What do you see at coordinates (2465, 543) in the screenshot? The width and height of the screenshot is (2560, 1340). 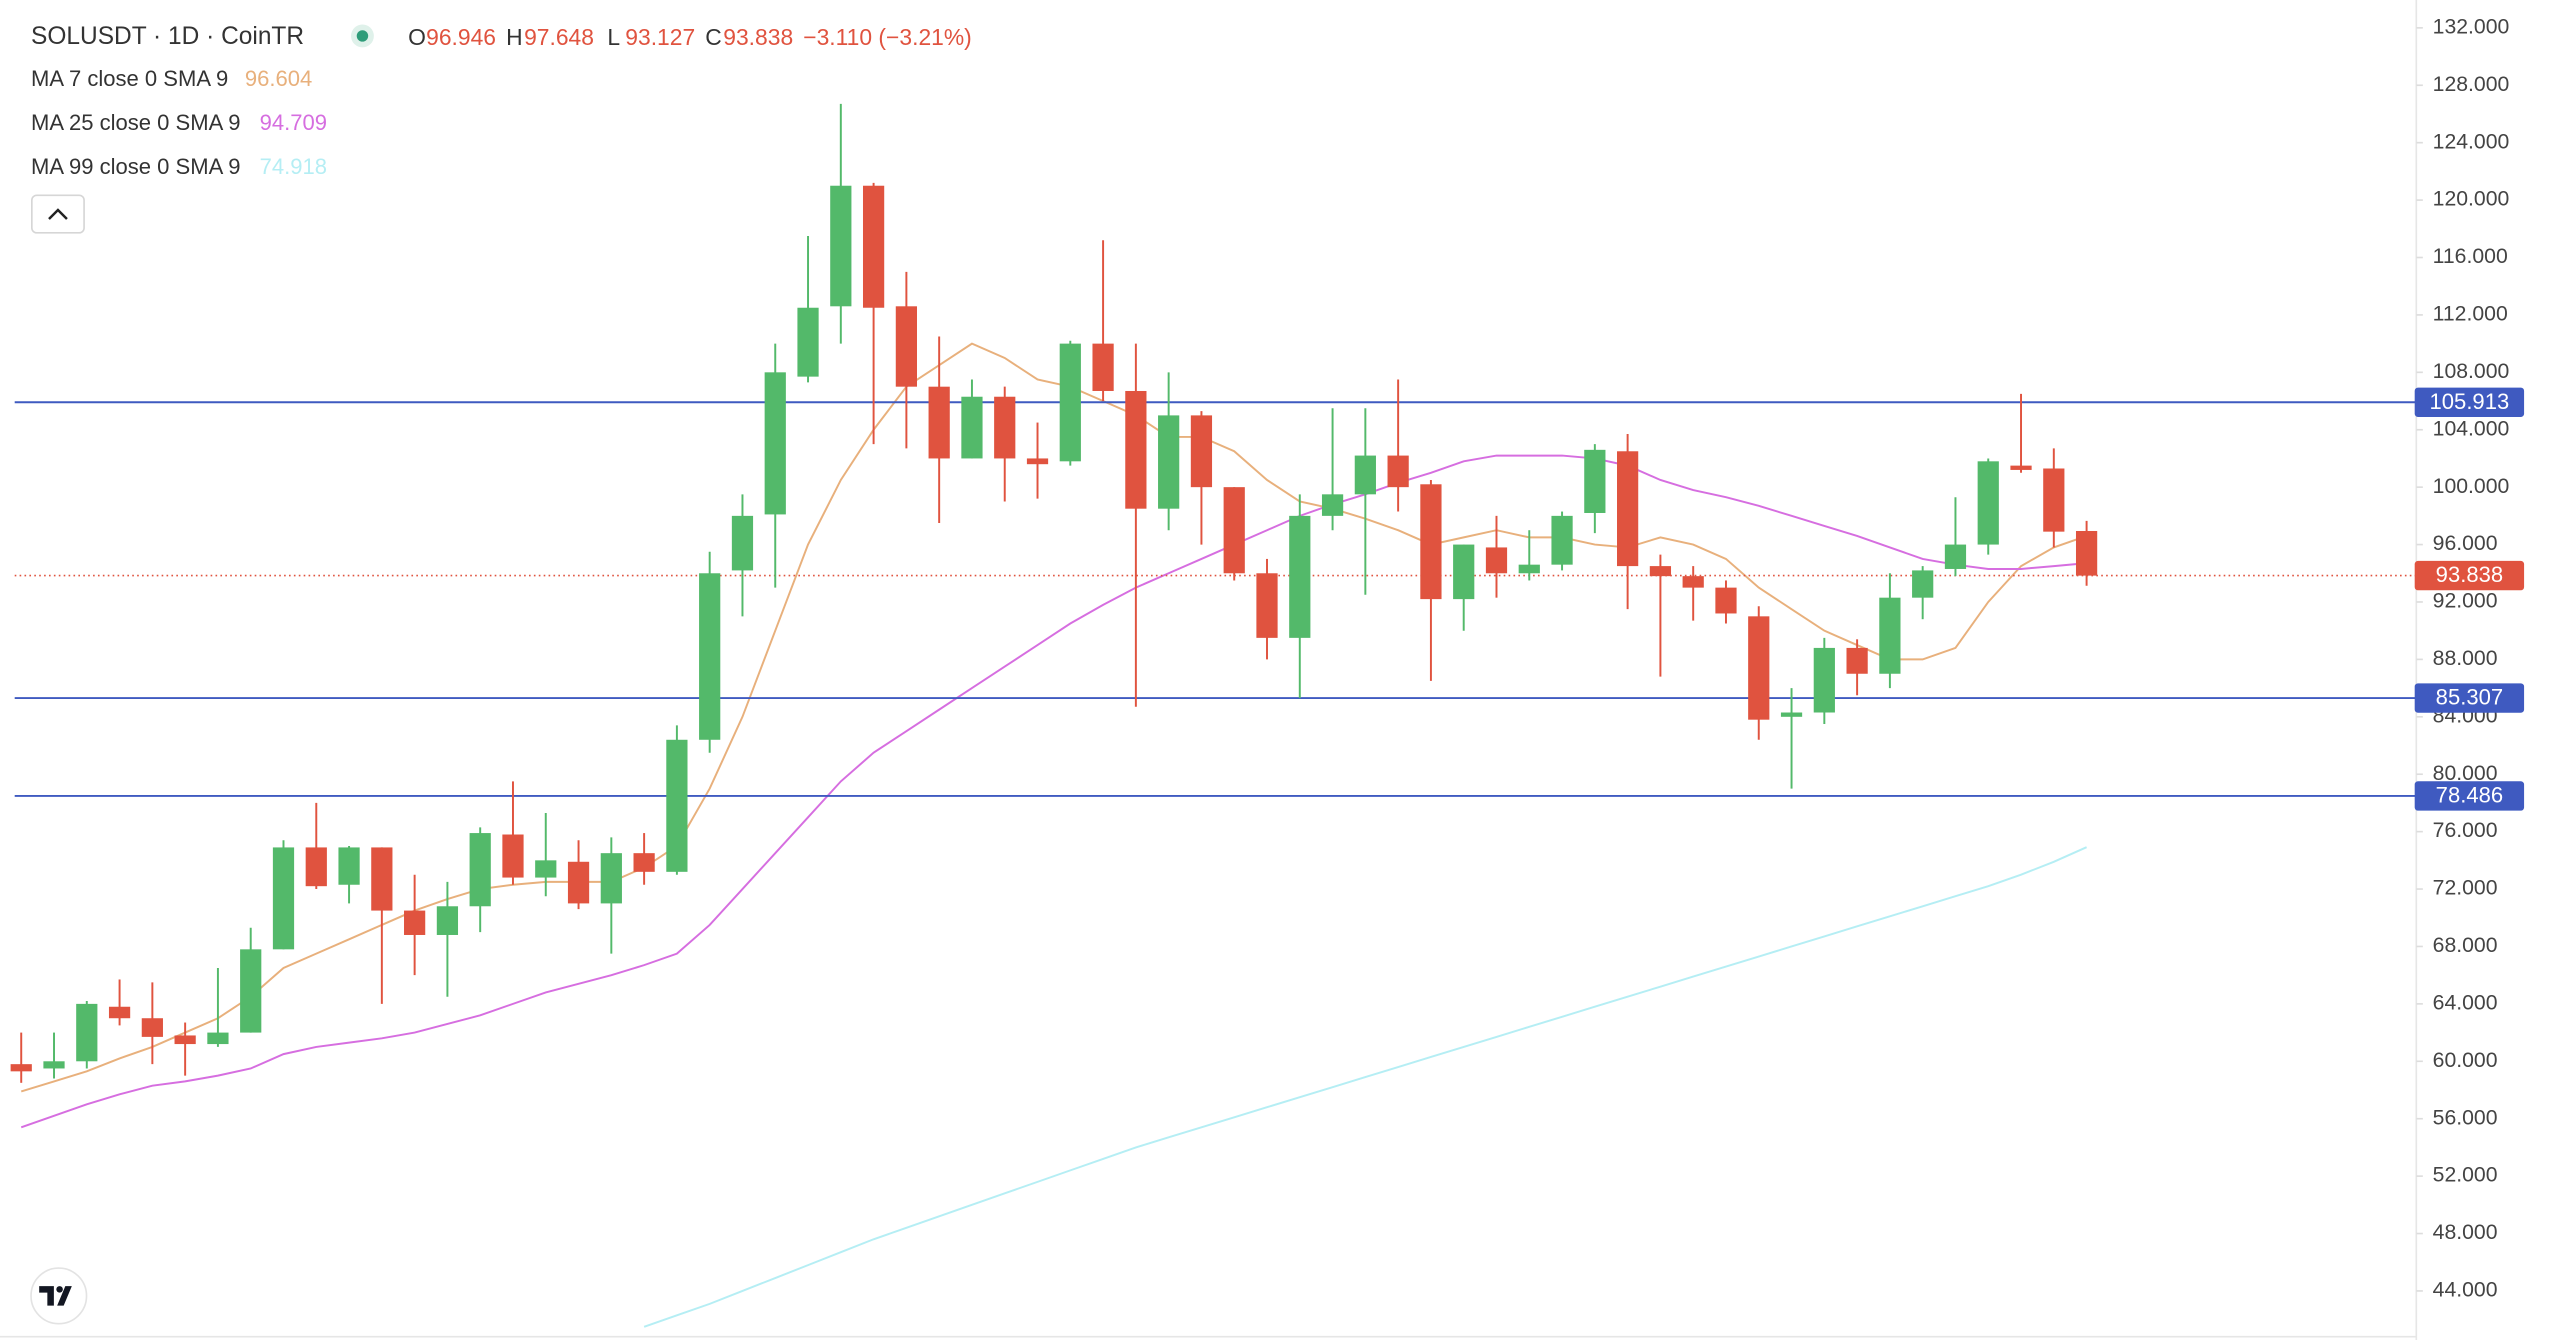 I see `y-tick-label: 96.000` at bounding box center [2465, 543].